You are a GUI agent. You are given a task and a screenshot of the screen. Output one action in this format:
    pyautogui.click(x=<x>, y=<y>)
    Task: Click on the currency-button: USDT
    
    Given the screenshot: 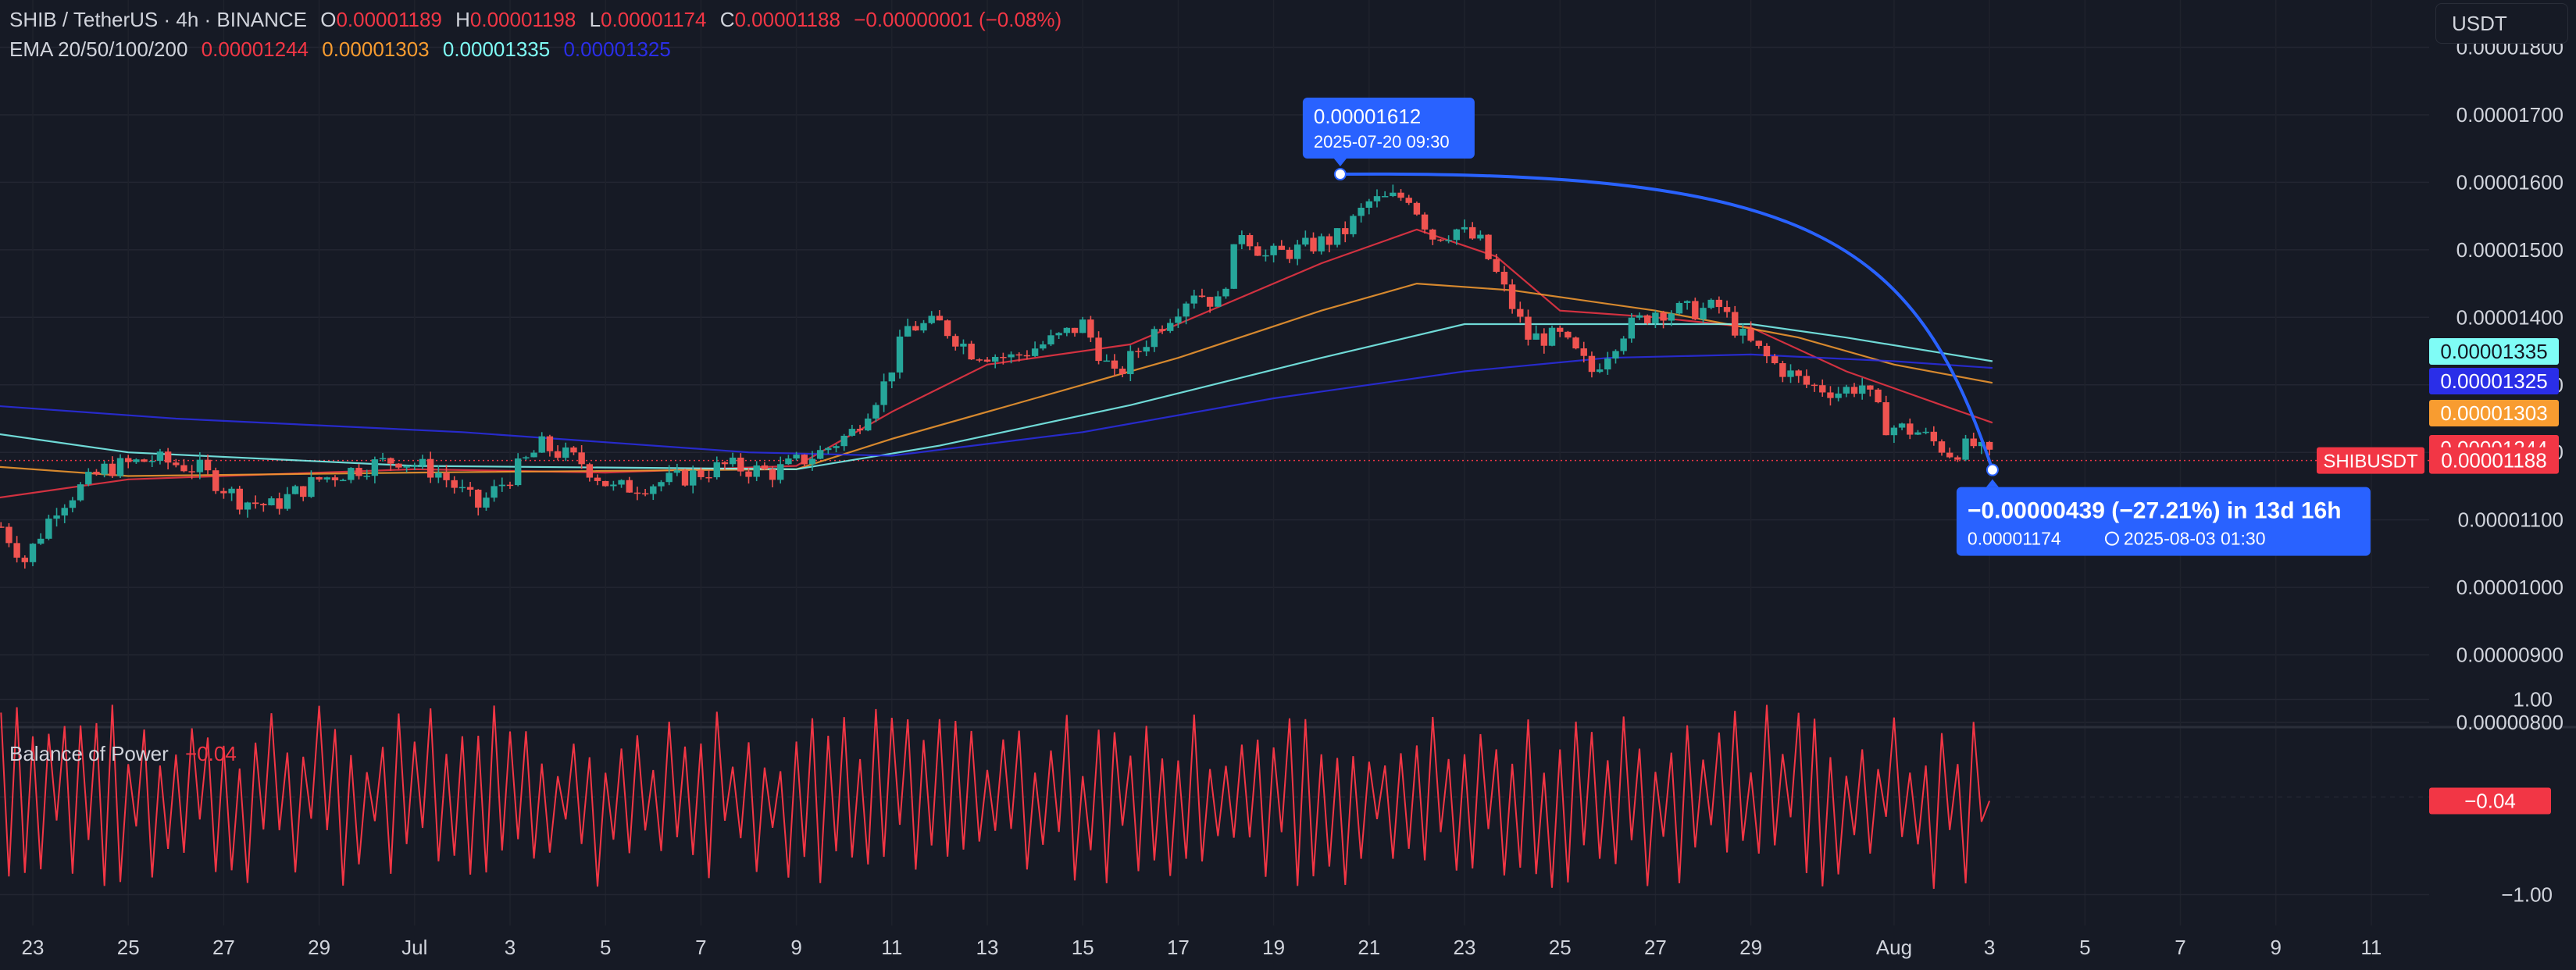 What is the action you would take?
    pyautogui.click(x=2501, y=23)
    